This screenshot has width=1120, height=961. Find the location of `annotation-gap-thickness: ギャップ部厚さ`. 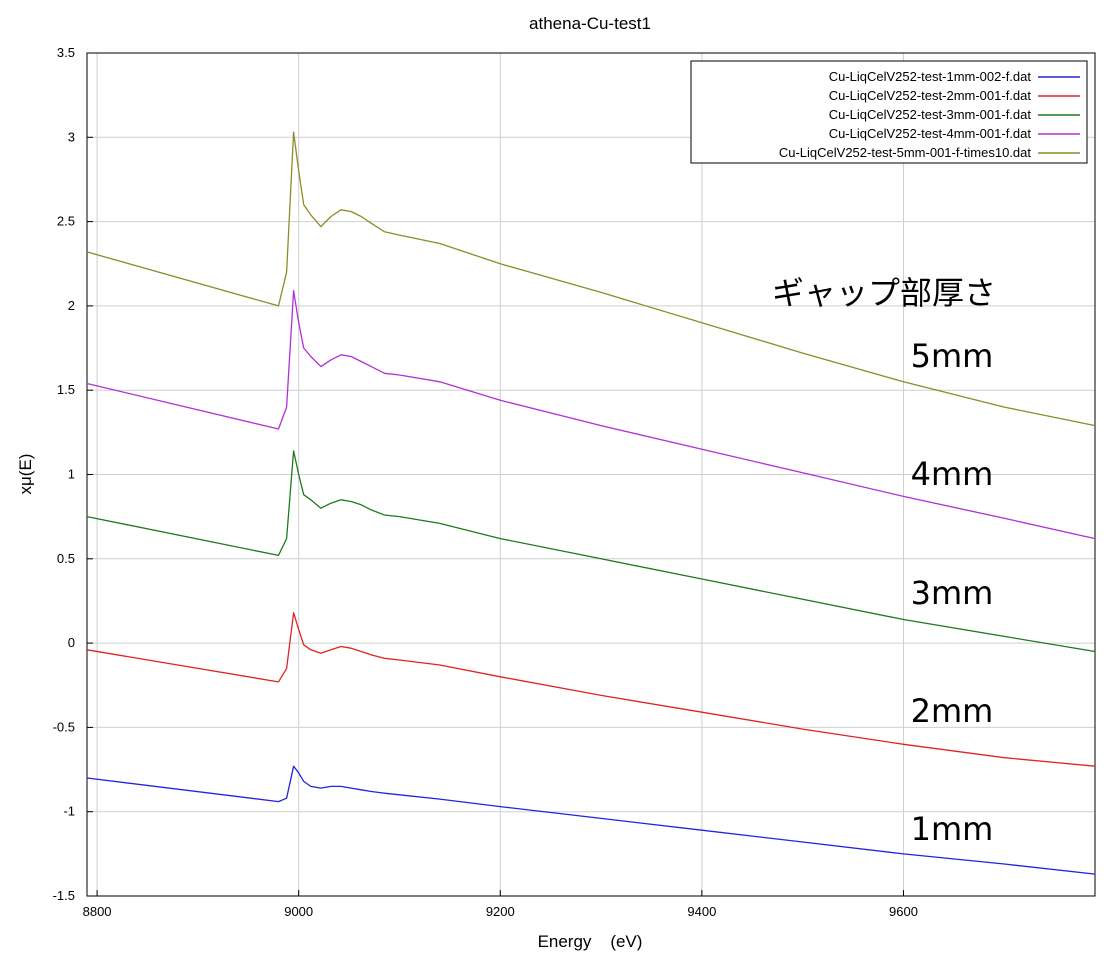

annotation-gap-thickness: ギャップ部厚さ is located at coordinates (884, 293).